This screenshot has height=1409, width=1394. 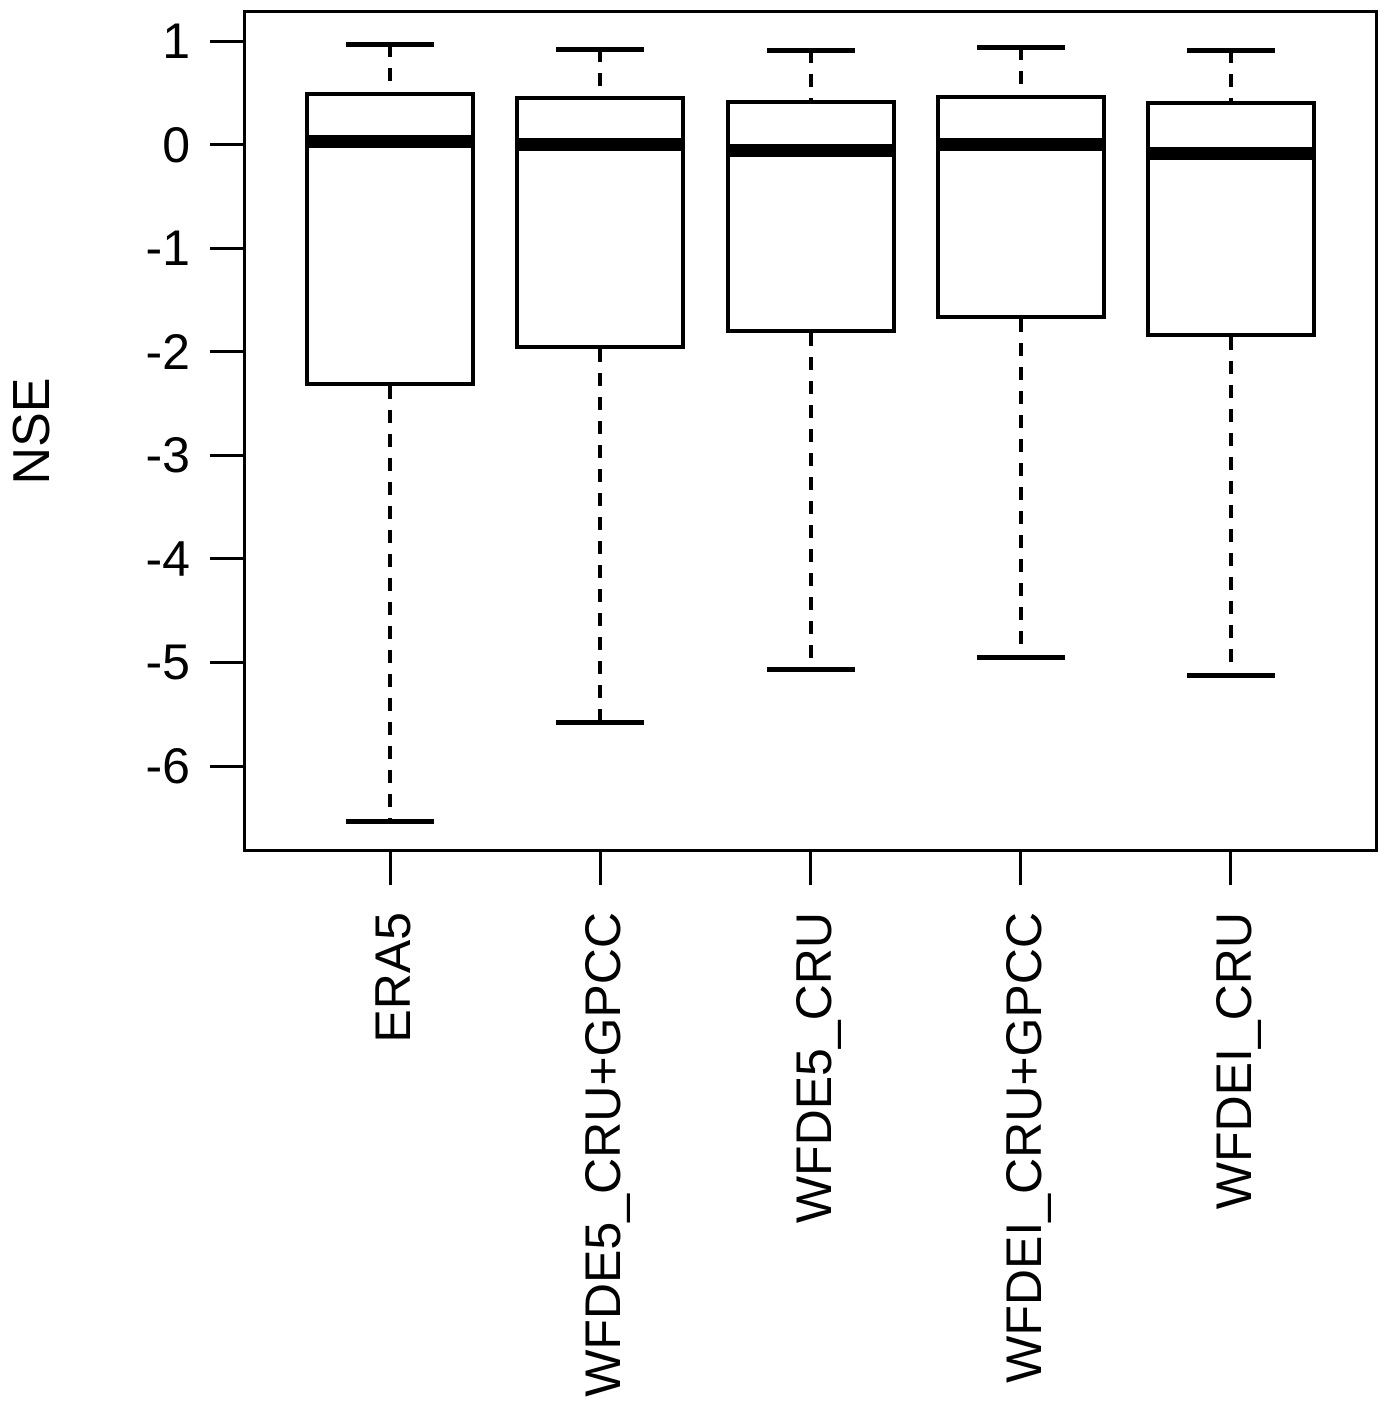 I want to click on y-tick-label: -5, so click(x=167, y=662).